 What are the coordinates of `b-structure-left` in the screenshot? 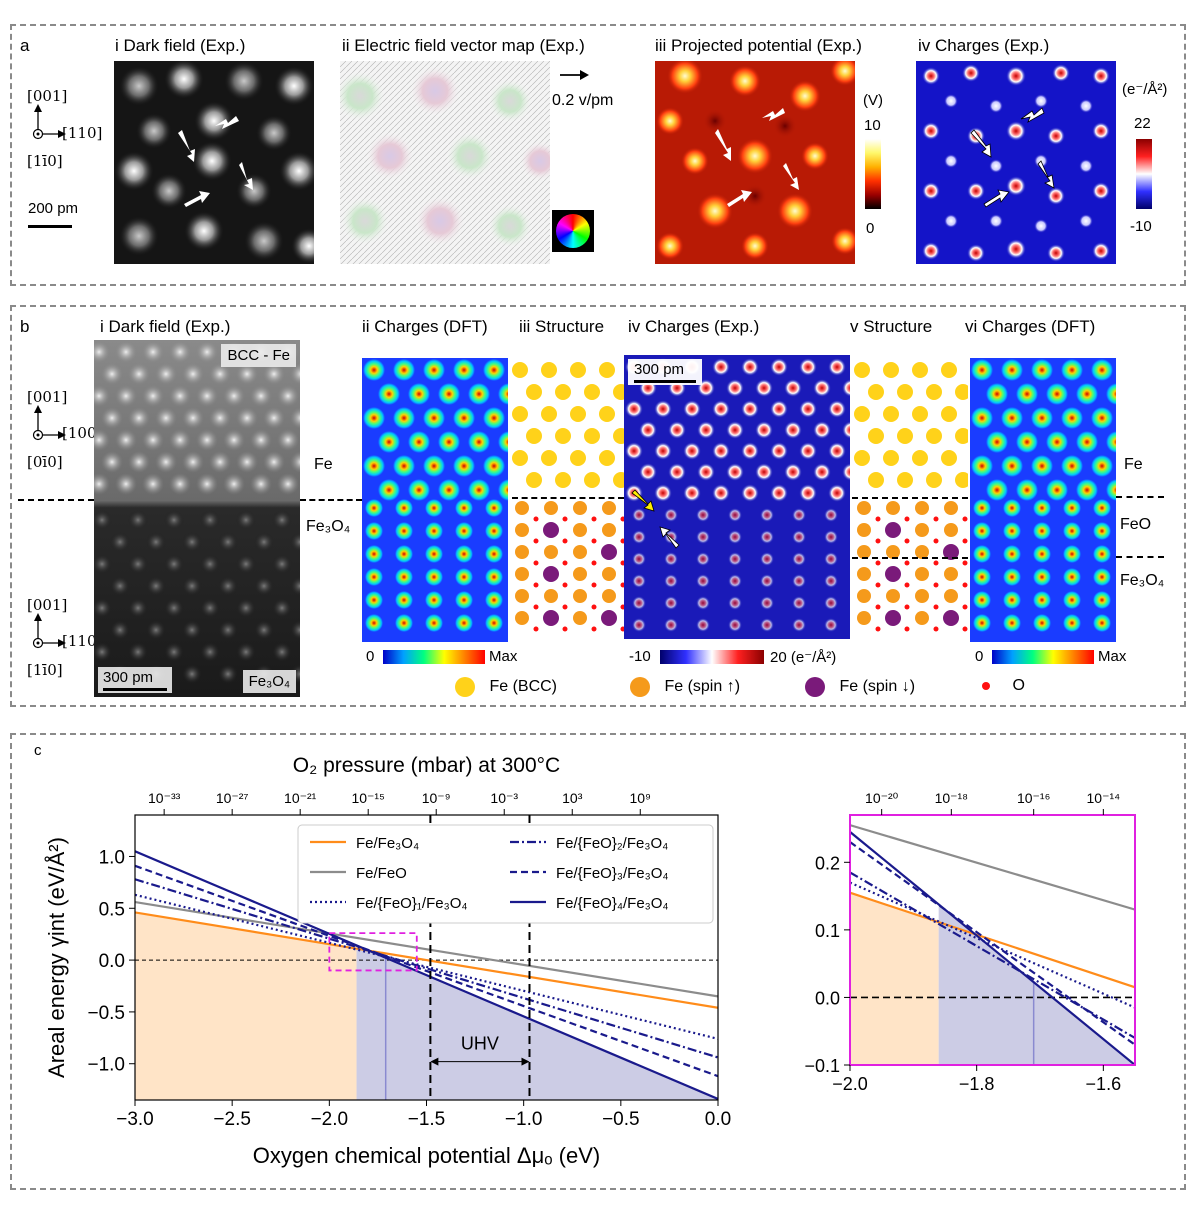 It's located at (568, 497).